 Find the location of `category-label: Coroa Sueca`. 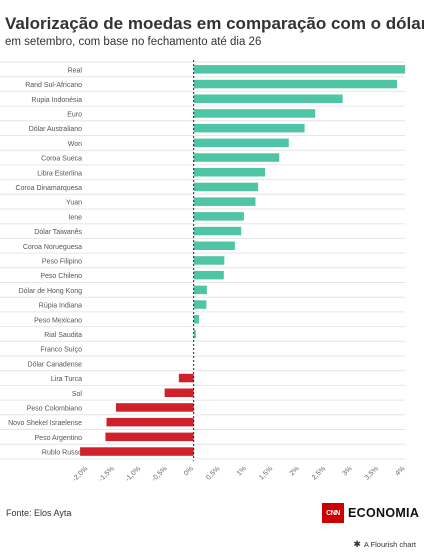

category-label: Coroa Sueca is located at coordinates (61, 159).